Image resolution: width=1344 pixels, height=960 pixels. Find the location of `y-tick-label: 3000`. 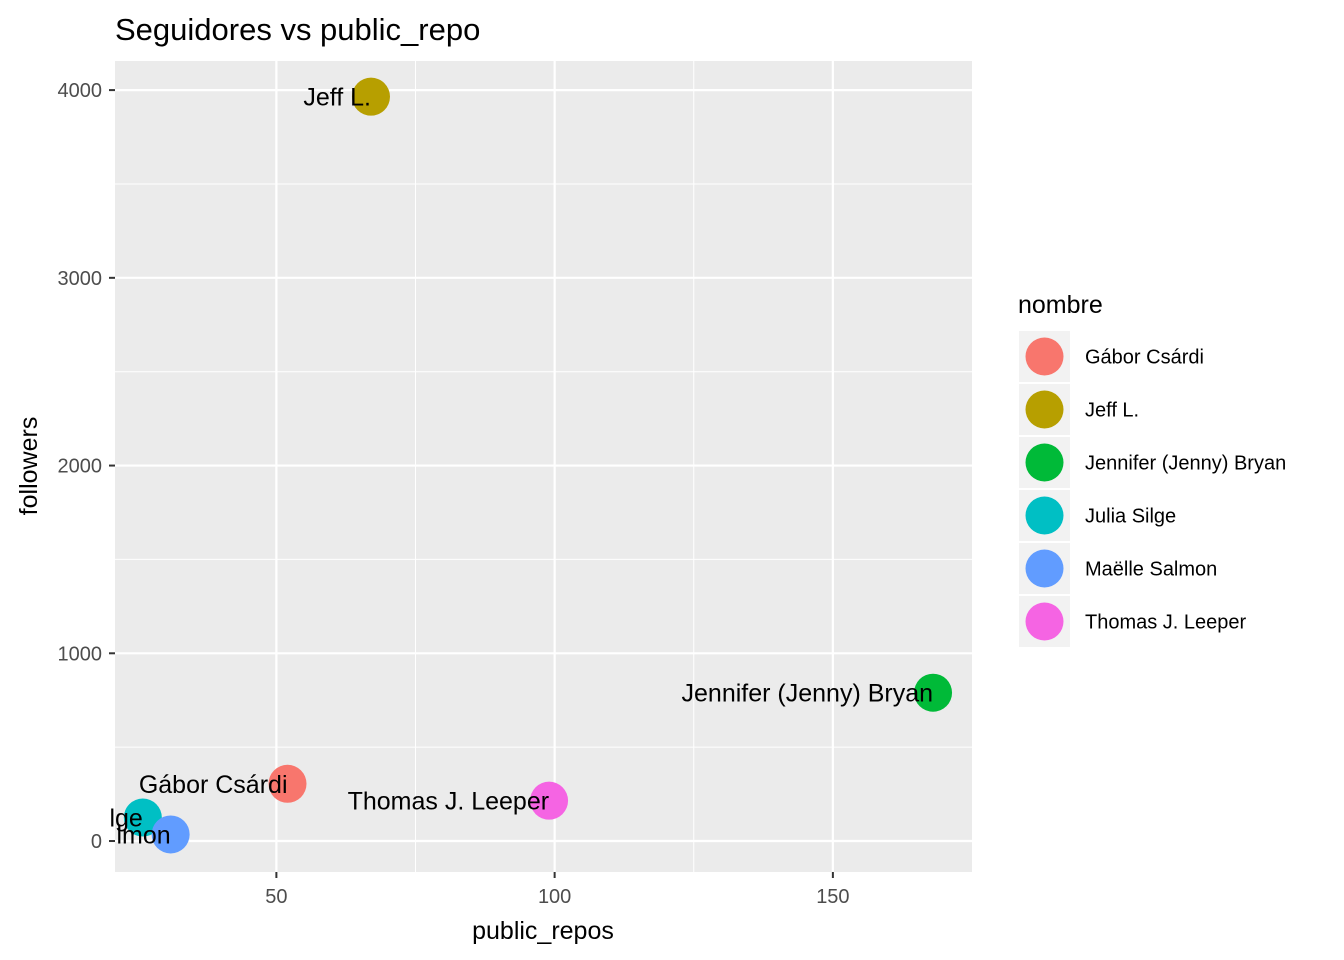

y-tick-label: 3000 is located at coordinates (80, 279).